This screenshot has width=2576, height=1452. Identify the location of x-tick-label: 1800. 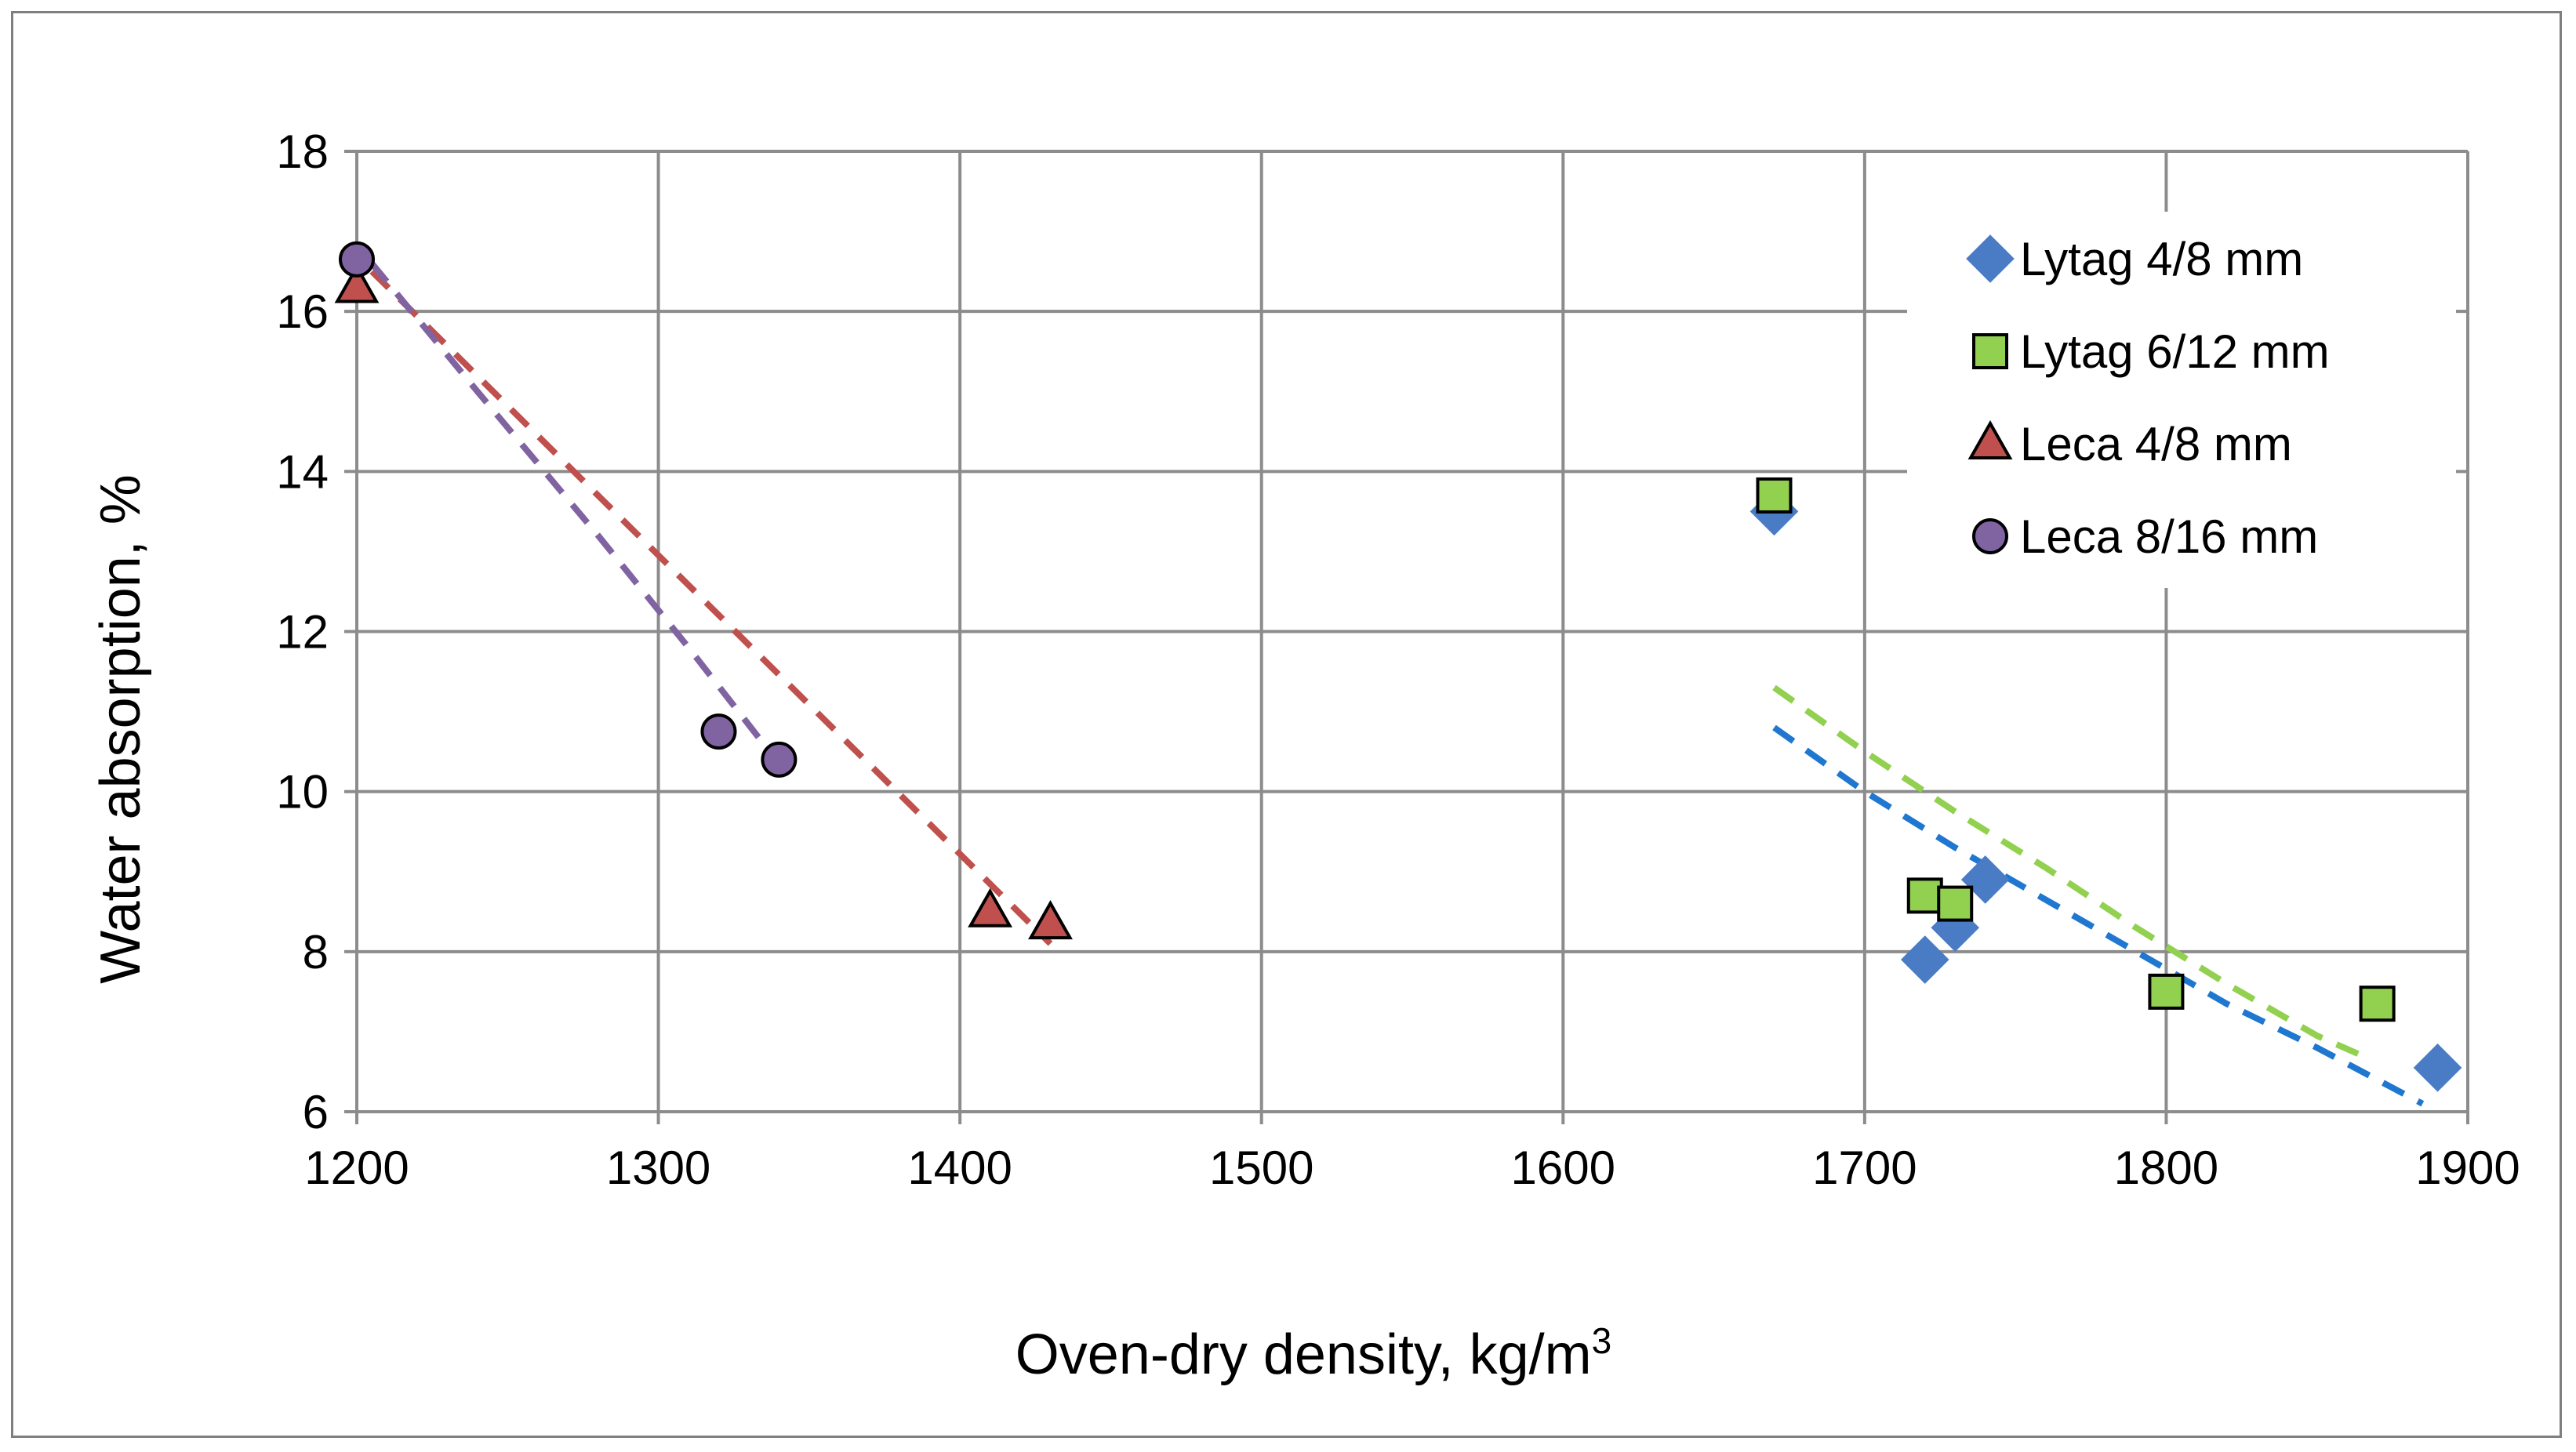
(2166, 1168).